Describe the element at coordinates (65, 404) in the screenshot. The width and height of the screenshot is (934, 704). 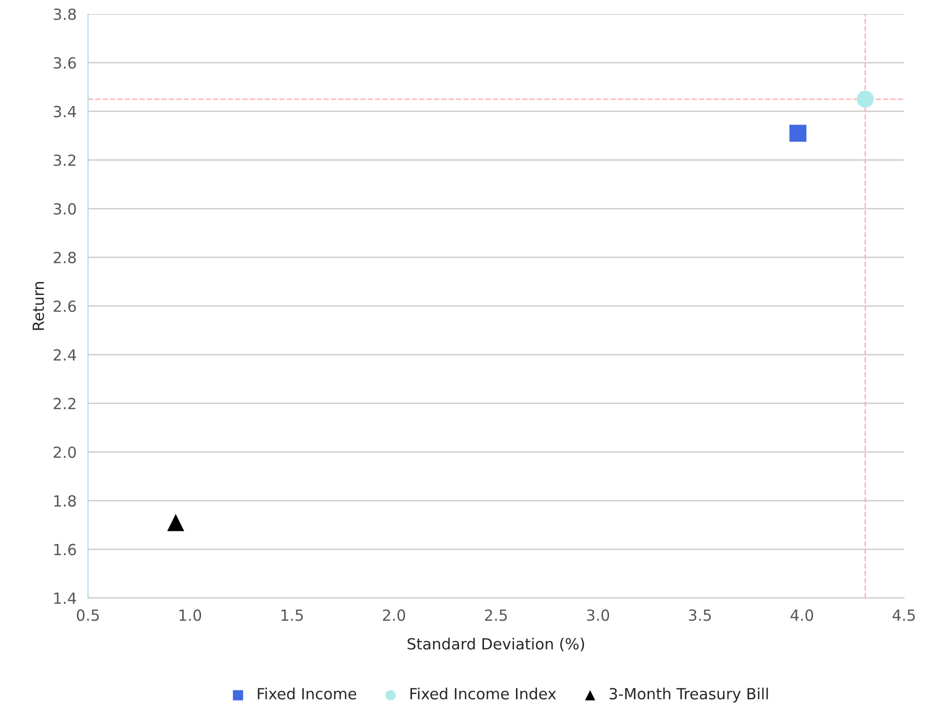
I see `y-tick-label: 2.2` at that location.